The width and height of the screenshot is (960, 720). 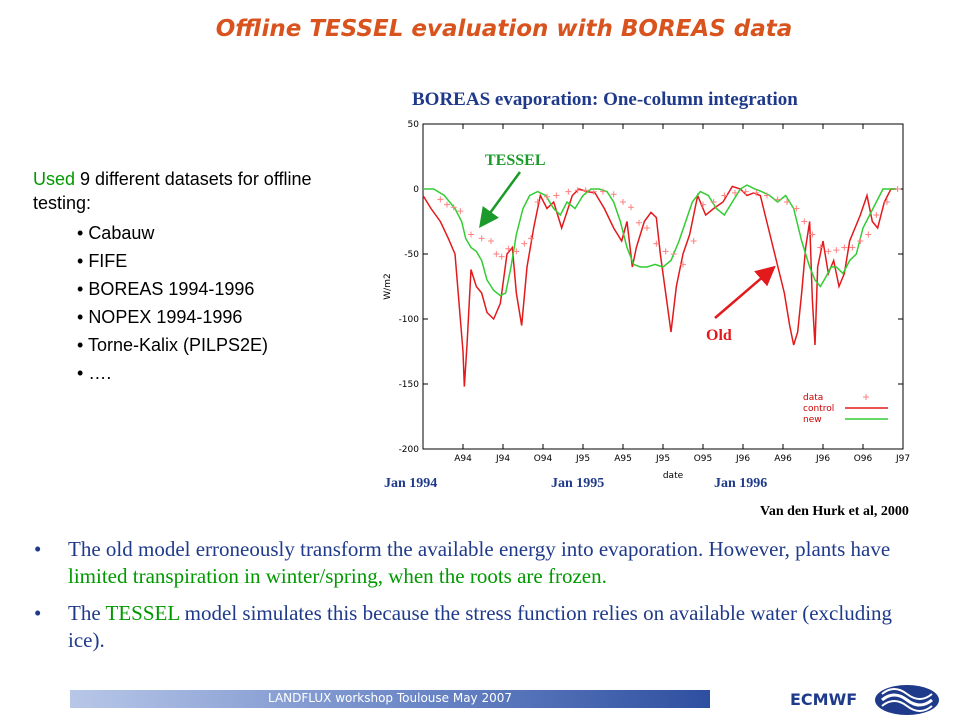 What do you see at coordinates (719, 335) in the screenshot?
I see `annotation-old: Old` at bounding box center [719, 335].